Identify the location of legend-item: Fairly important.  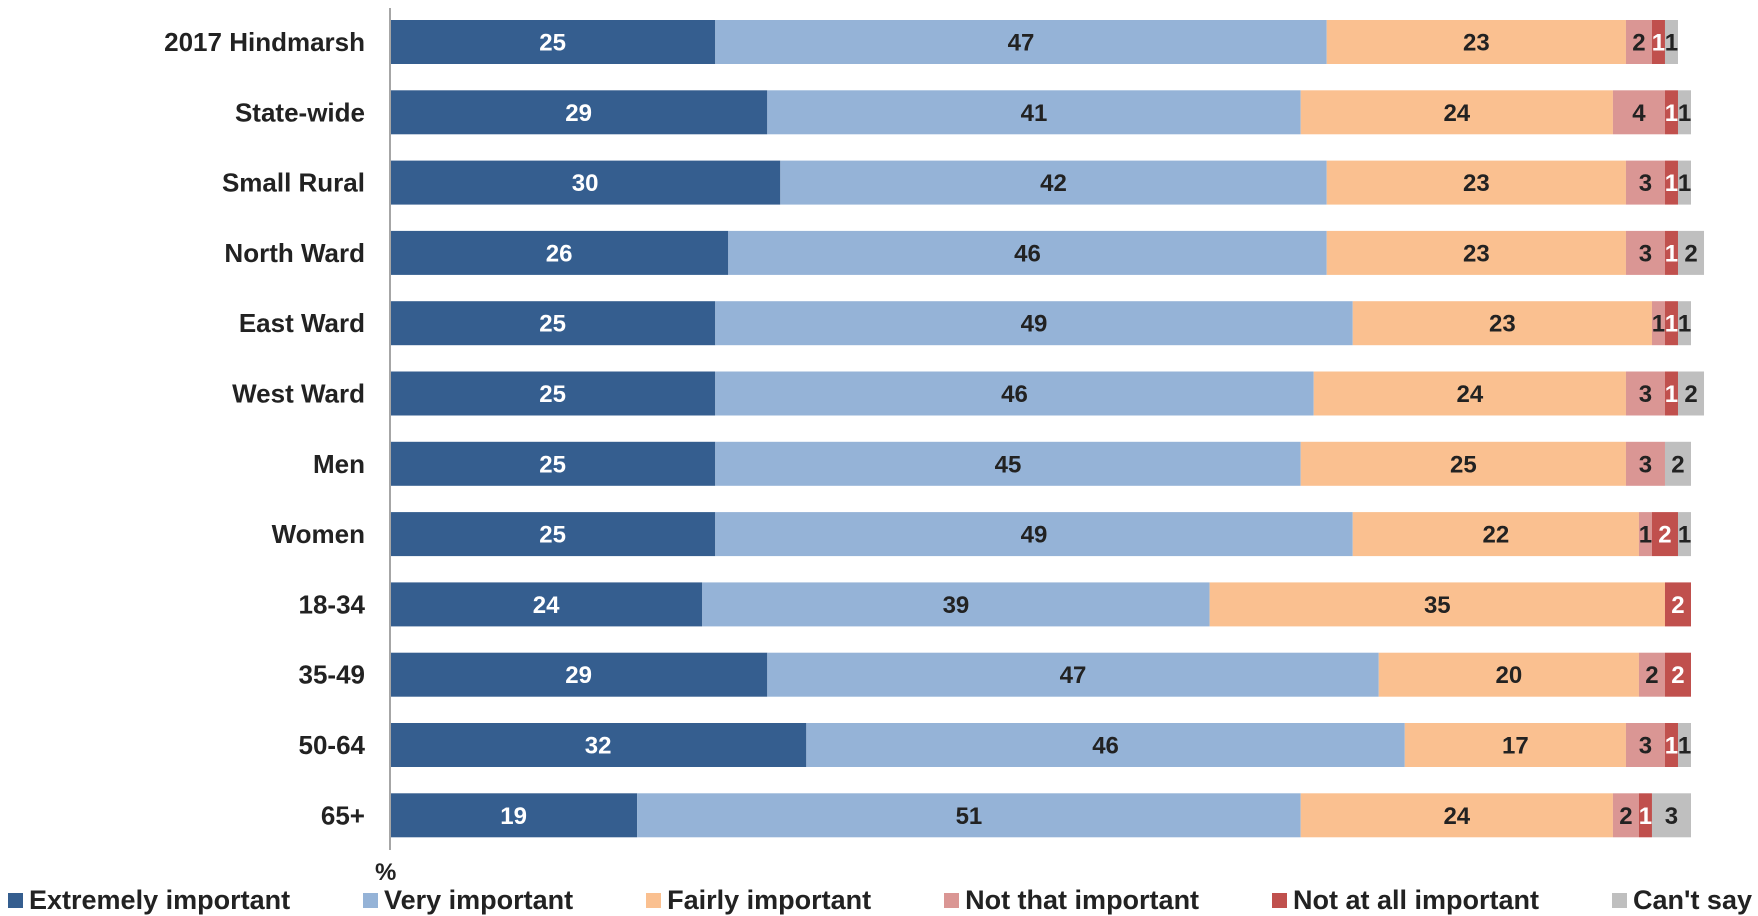
(758, 900).